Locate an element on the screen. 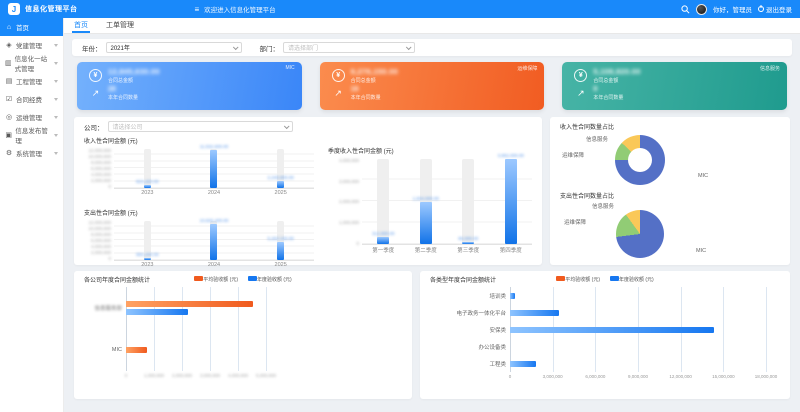 This screenshot has height=412, width=800. sidebar-item-info-platform: ▥ 信息化一站式管理 is located at coordinates (31, 63).